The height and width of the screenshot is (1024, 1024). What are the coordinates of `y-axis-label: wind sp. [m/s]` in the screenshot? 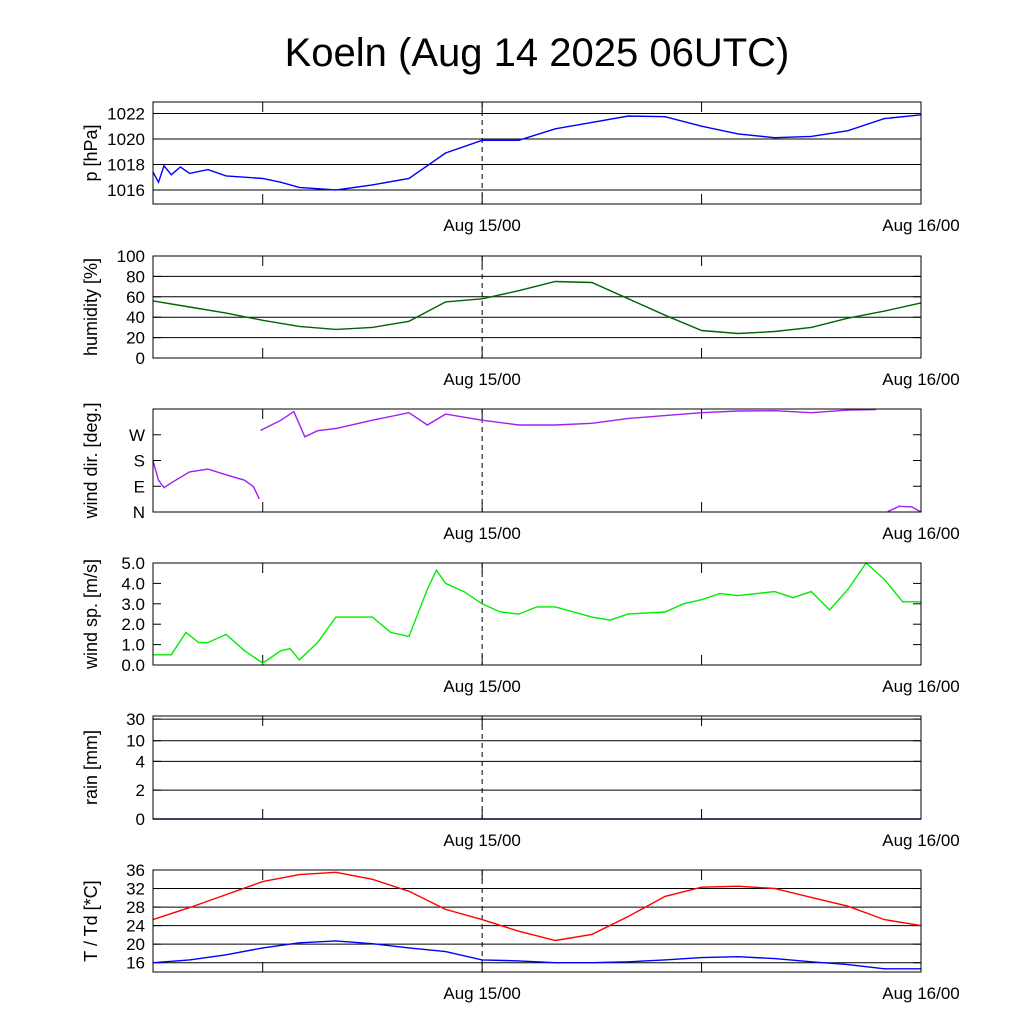 It's located at (91, 614).